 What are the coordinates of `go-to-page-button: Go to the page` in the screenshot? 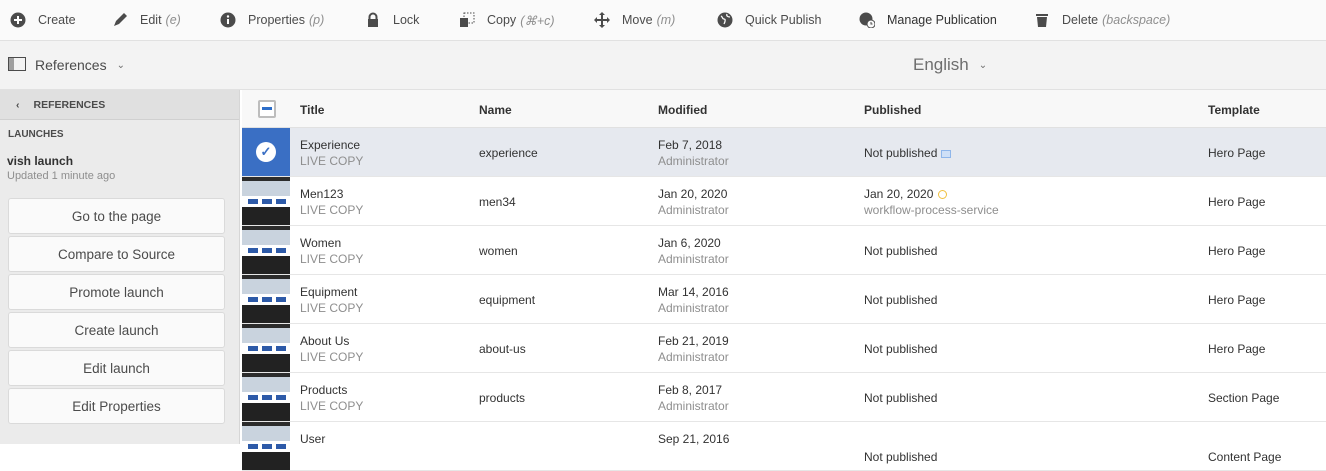 It's located at (116, 216).